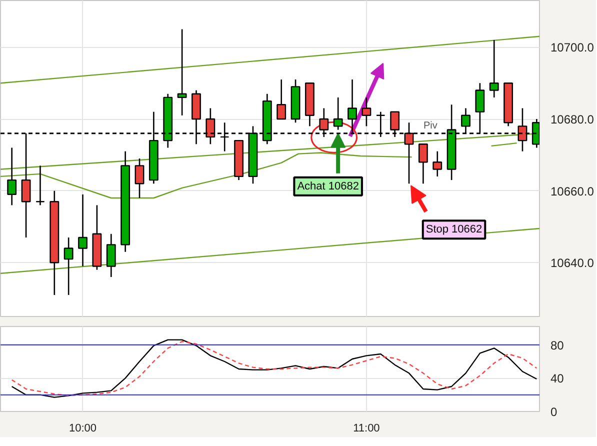  What do you see at coordinates (83, 428) in the screenshot?
I see `x-tick-label: 10:00` at bounding box center [83, 428].